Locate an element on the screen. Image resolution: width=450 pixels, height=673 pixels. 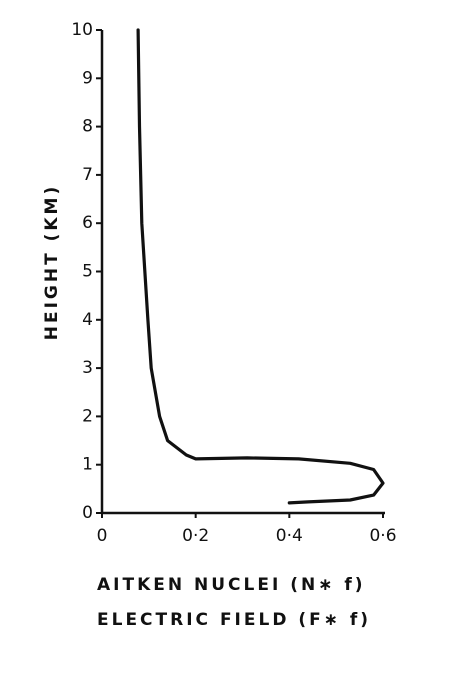
y-tick-label: 5 is located at coordinates (87, 272).